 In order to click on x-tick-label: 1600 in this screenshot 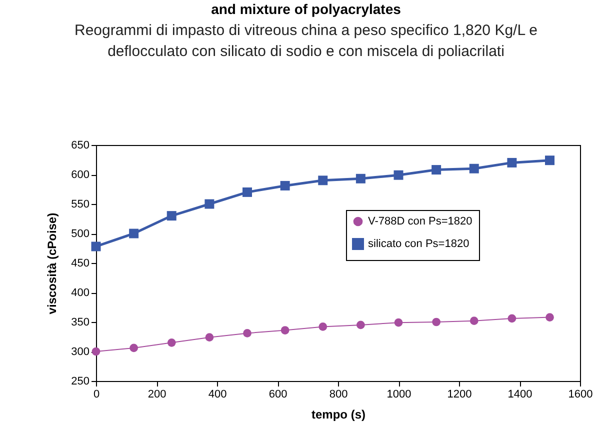, I will do `click(580, 394)`.